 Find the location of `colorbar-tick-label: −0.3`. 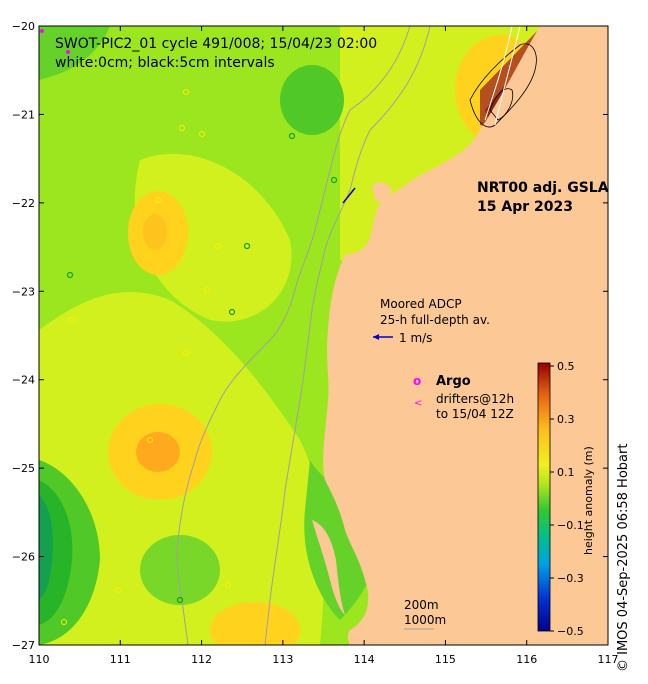

colorbar-tick-label: −0.3 is located at coordinates (570, 578).